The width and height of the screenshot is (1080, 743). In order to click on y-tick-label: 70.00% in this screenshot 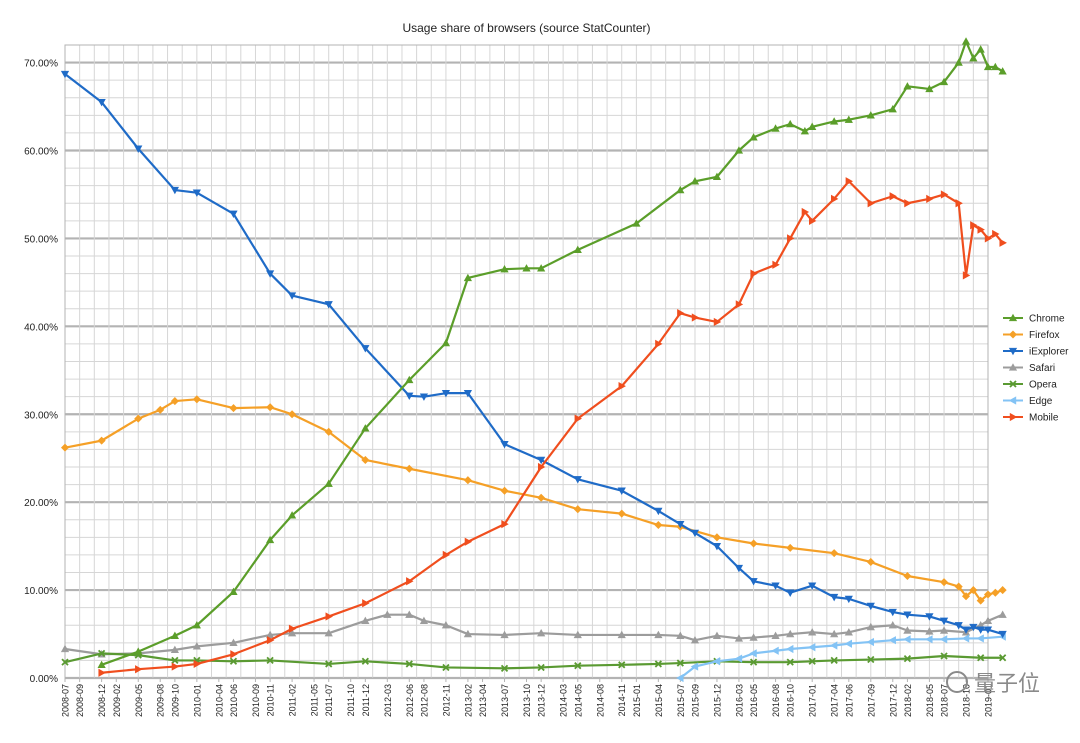, I will do `click(41, 64)`.